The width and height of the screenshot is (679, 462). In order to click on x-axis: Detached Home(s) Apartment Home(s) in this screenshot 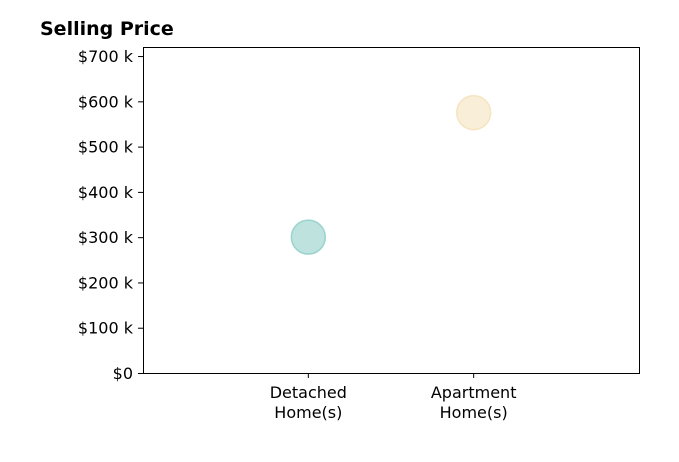, I will do `click(393, 397)`.